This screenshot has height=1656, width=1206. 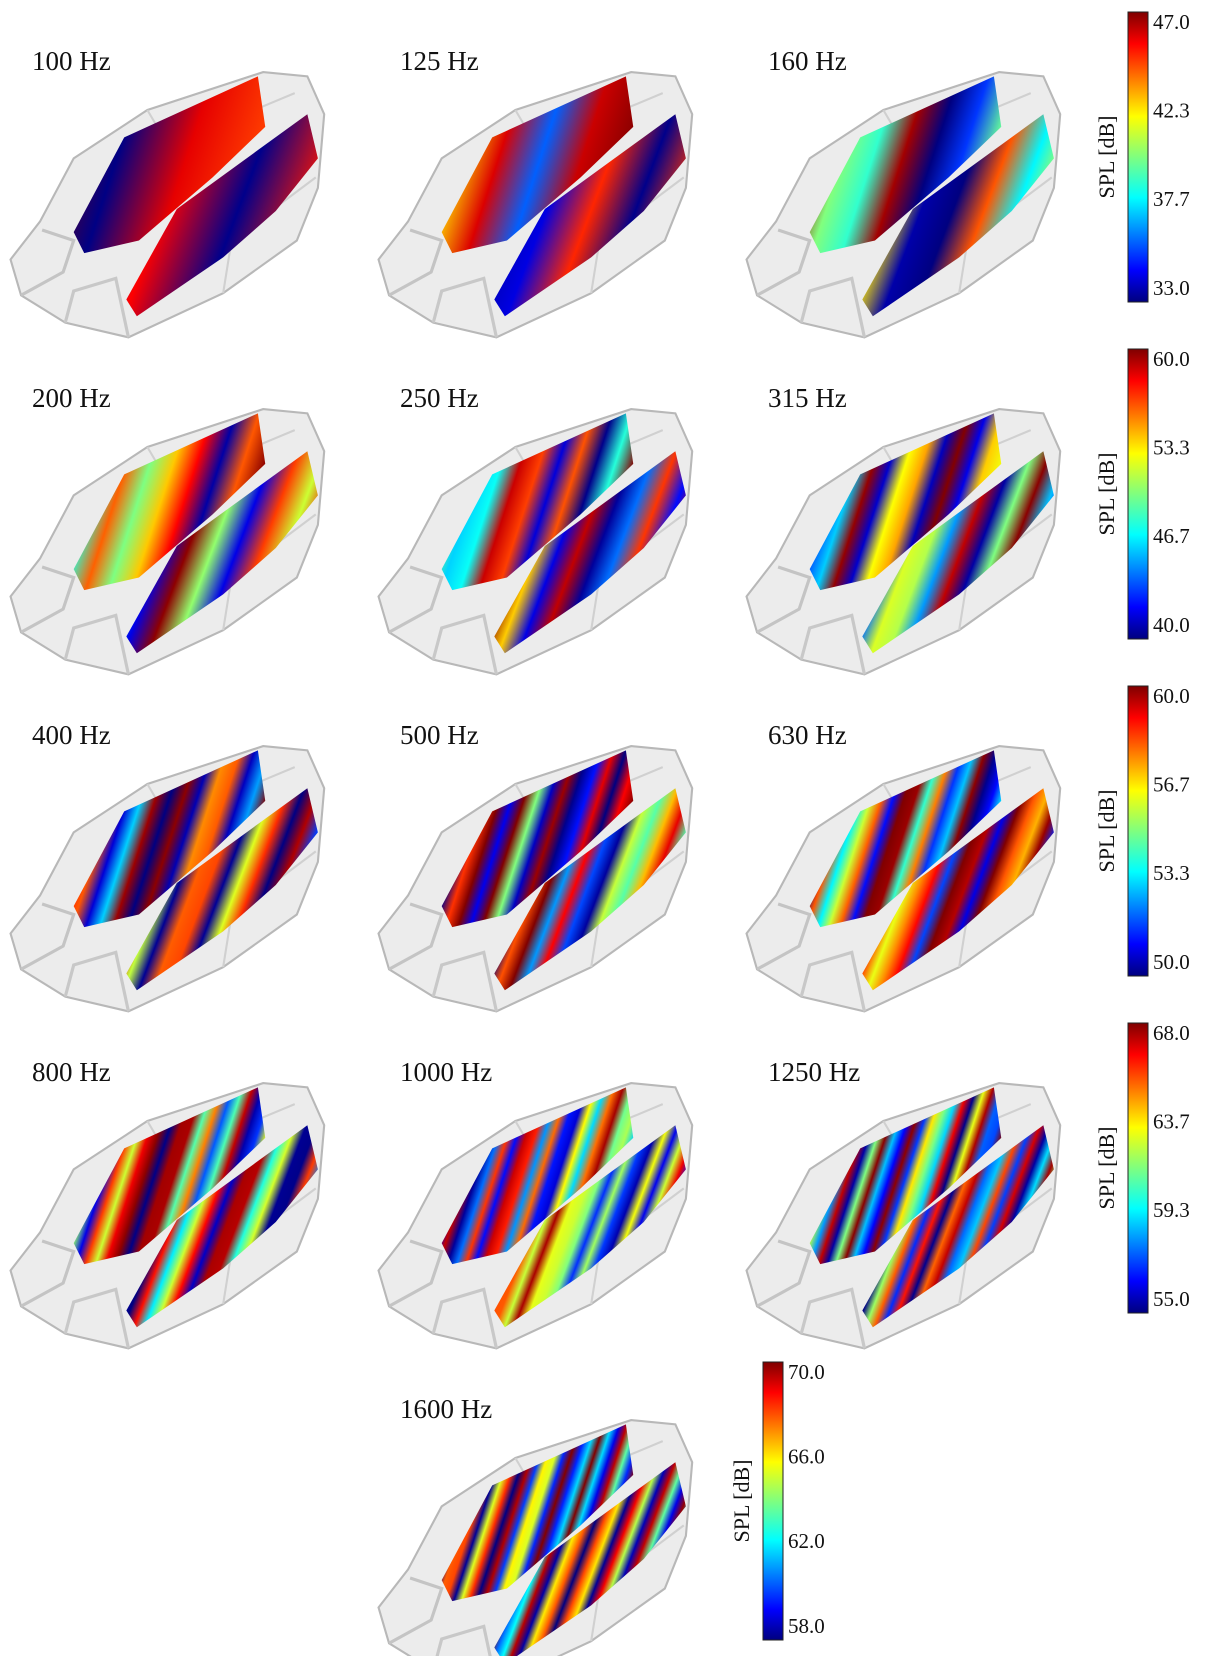 I want to click on colorbar-tick: 66.0, so click(x=806, y=1456).